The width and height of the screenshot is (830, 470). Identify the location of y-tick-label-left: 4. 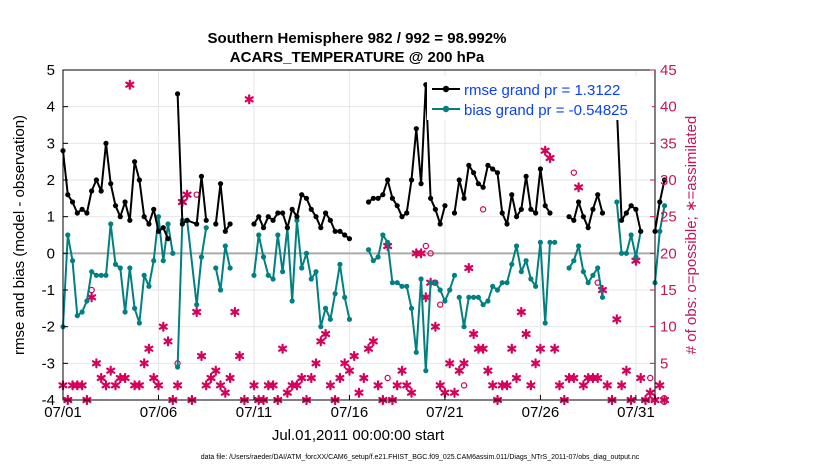
(51, 107).